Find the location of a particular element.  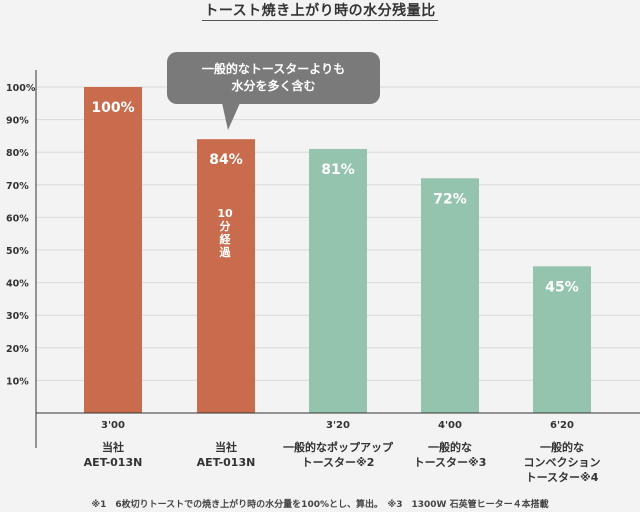

bar-value-label: 81% is located at coordinates (338, 170).